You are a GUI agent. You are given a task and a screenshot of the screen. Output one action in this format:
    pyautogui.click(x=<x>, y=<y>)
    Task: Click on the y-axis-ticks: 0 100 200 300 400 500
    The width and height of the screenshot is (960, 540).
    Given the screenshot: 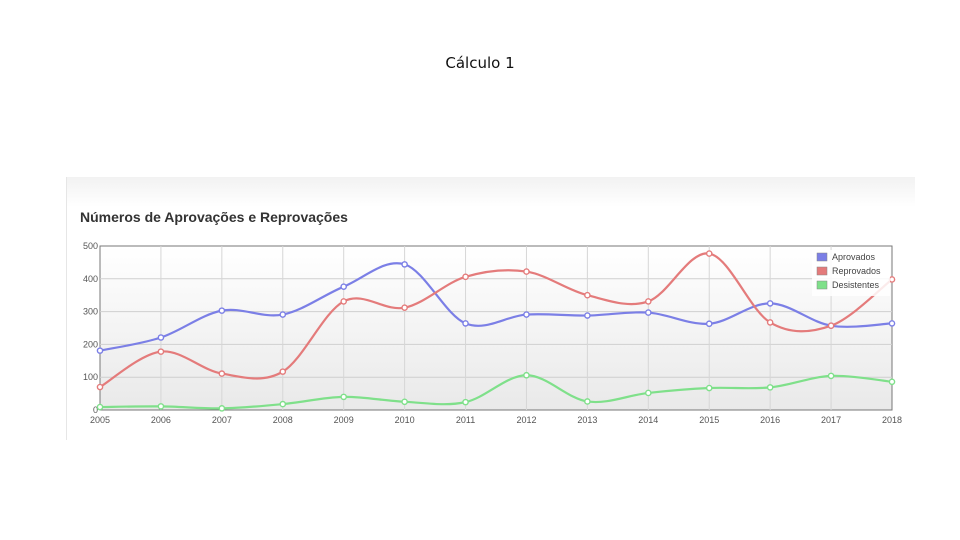 What is the action you would take?
    pyautogui.click(x=90, y=328)
    